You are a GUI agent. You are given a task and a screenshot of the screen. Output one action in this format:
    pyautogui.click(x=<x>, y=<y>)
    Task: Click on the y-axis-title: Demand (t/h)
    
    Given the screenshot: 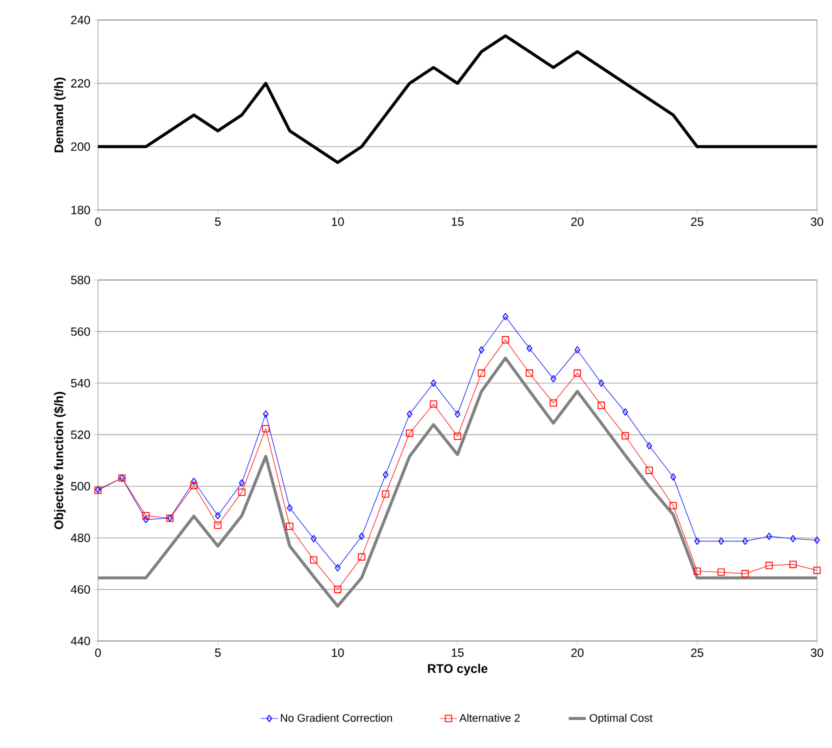 What is the action you would take?
    pyautogui.click(x=60, y=115)
    